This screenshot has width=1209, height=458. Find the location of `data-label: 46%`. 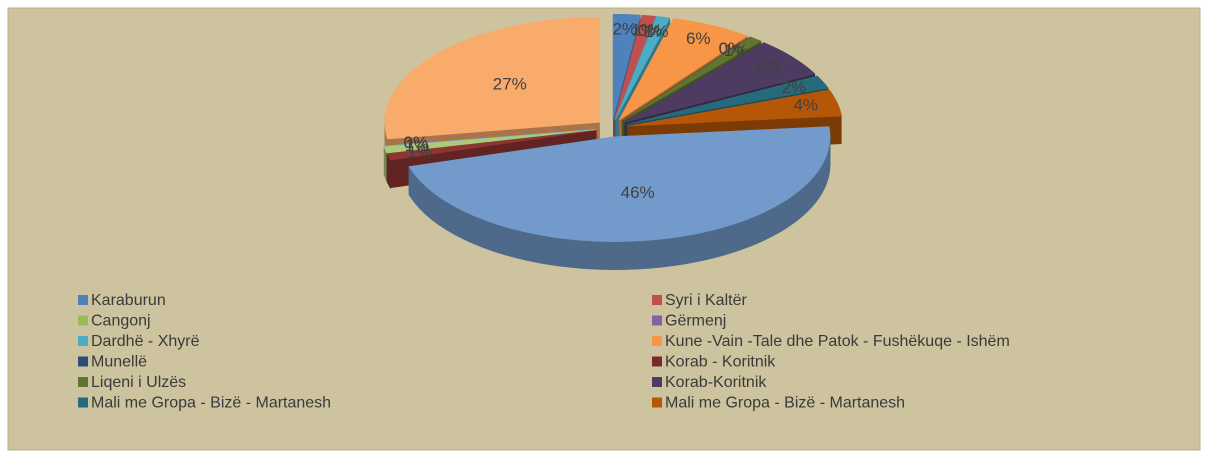

data-label: 46% is located at coordinates (638, 192).